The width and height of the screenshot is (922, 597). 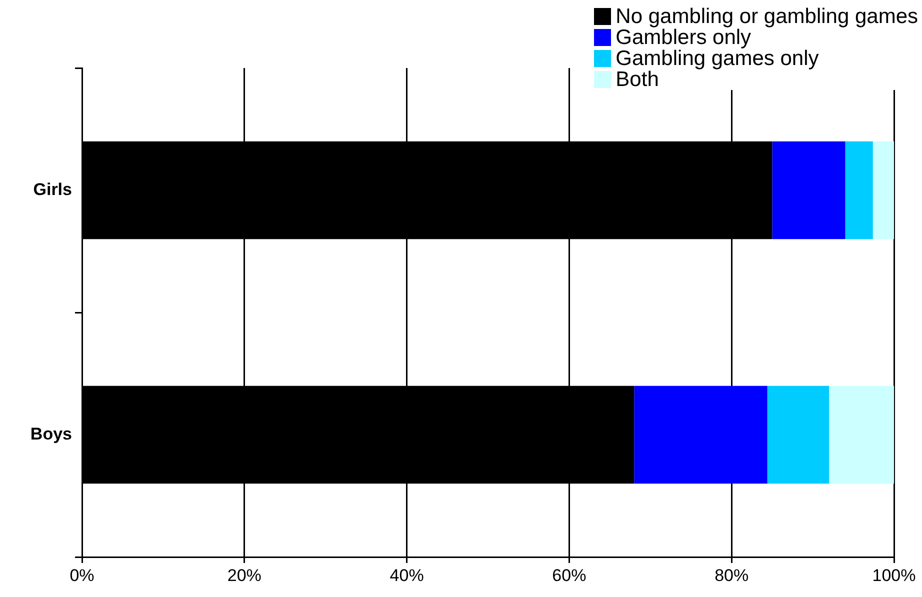 What do you see at coordinates (52, 189) in the screenshot?
I see `y-tick-label: Girls` at bounding box center [52, 189].